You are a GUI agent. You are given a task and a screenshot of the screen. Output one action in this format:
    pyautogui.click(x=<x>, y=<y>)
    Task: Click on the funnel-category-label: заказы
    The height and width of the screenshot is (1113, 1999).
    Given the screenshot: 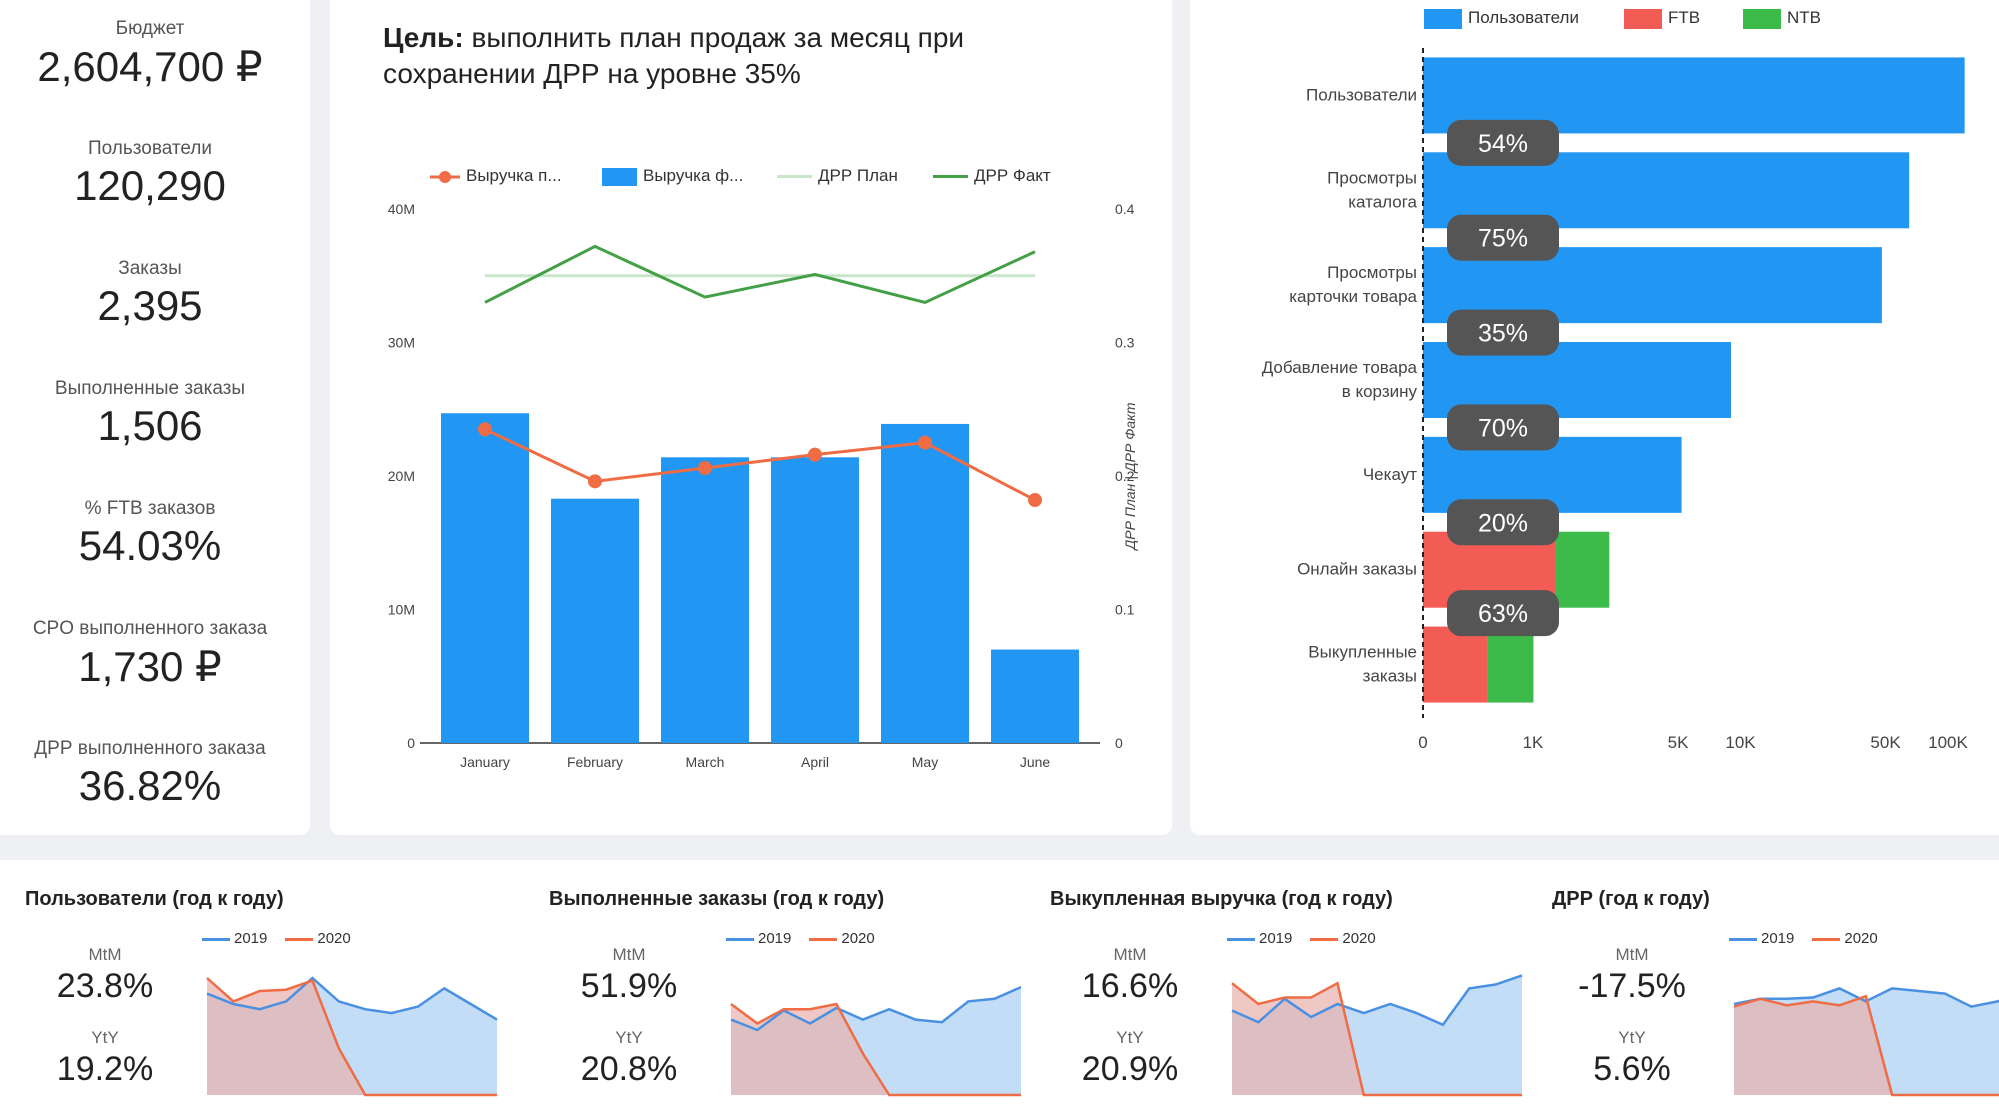 What is the action you would take?
    pyautogui.click(x=1390, y=676)
    